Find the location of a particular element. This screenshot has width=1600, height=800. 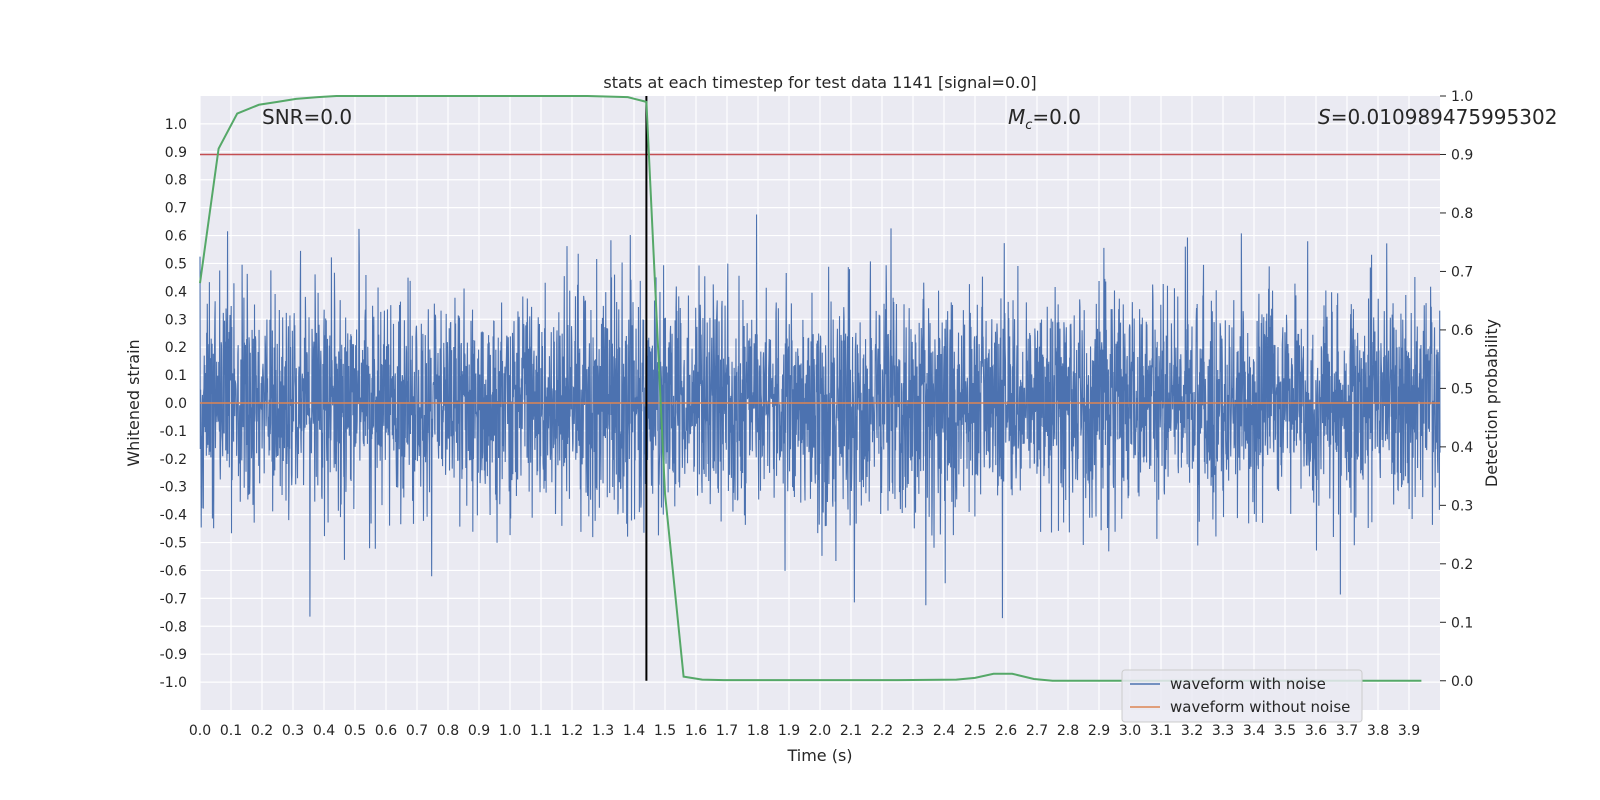

x-tick-label: 0.2 is located at coordinates (262, 731).